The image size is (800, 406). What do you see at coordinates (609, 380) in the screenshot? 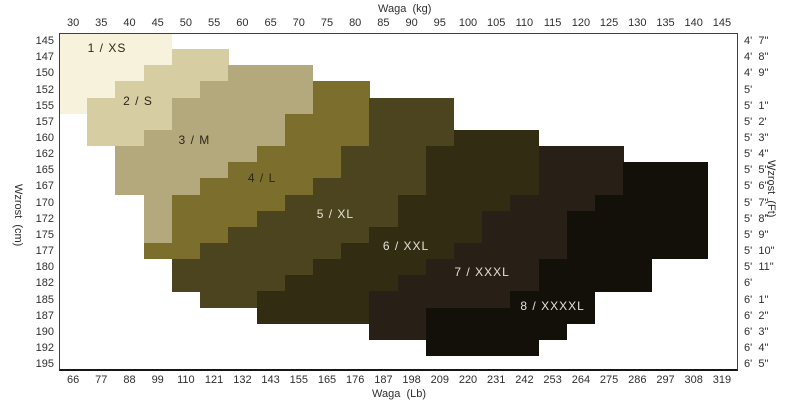
I see `tick-lb-275: 275` at bounding box center [609, 380].